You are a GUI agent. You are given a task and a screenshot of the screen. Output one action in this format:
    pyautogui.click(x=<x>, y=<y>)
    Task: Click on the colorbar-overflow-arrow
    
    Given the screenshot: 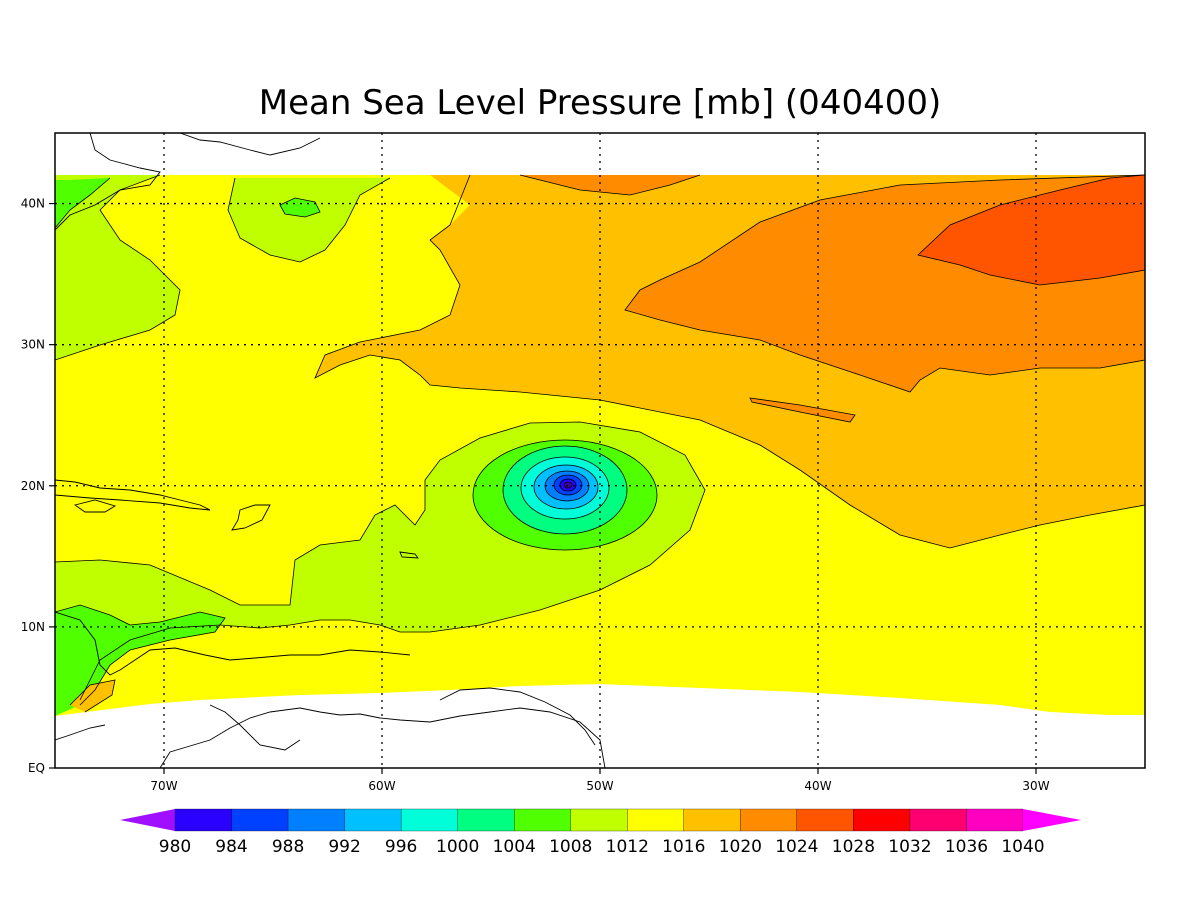 What is the action you would take?
    pyautogui.click(x=1052, y=820)
    